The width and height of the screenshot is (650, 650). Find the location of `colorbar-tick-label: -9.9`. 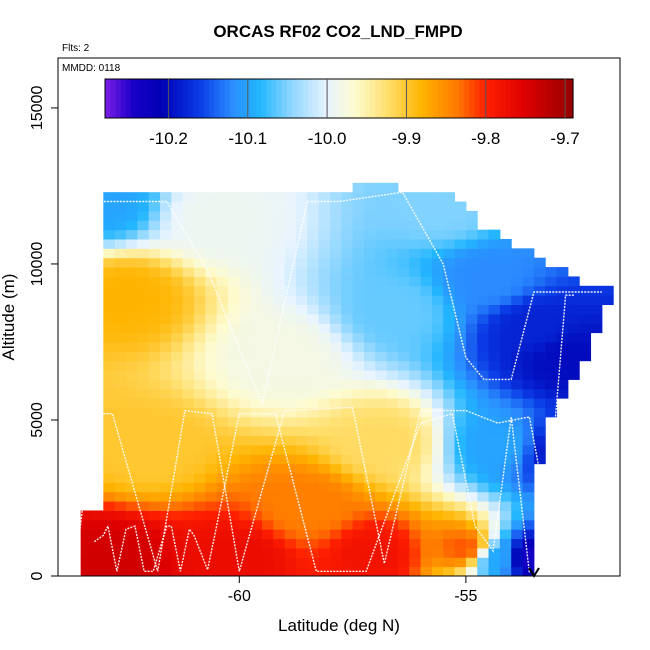

colorbar-tick-label: -9.9 is located at coordinates (406, 138).